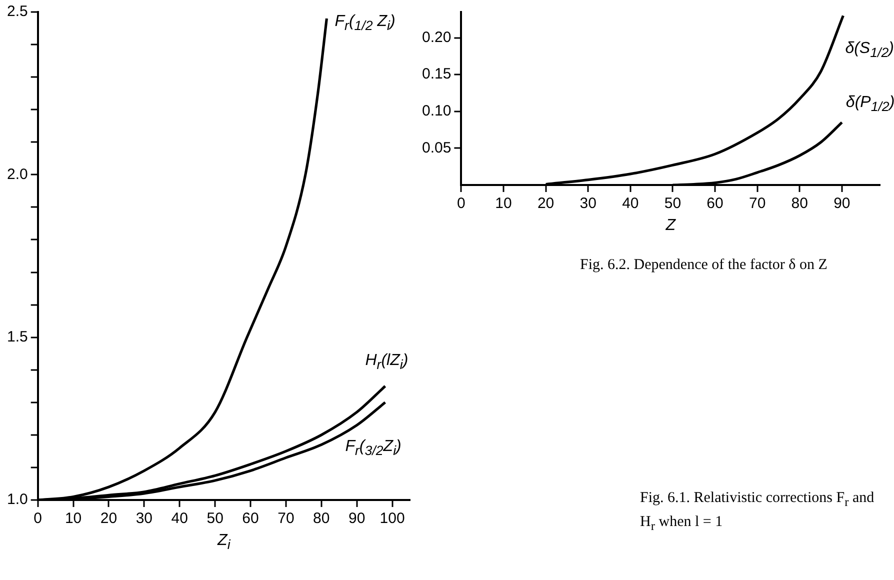 This screenshot has width=894, height=580. Describe the element at coordinates (17, 499) in the screenshot. I see `y-tick-label: 1.0` at that location.